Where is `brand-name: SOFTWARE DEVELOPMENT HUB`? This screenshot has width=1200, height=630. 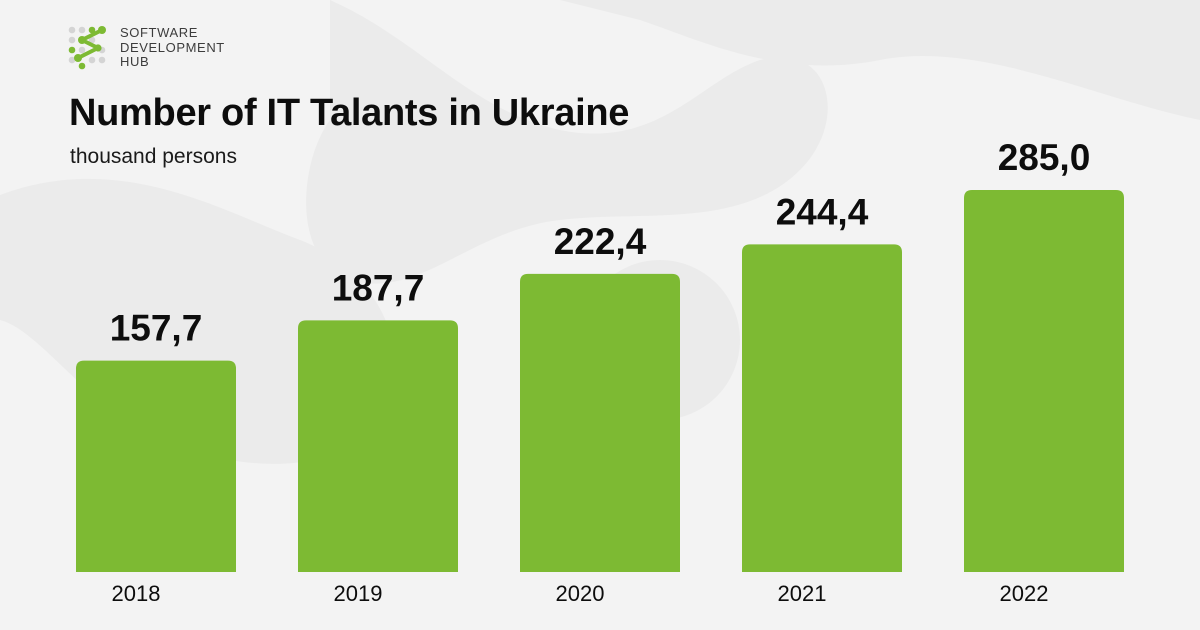
brand-name: SOFTWARE DEVELOPMENT HUB is located at coordinates (172, 47).